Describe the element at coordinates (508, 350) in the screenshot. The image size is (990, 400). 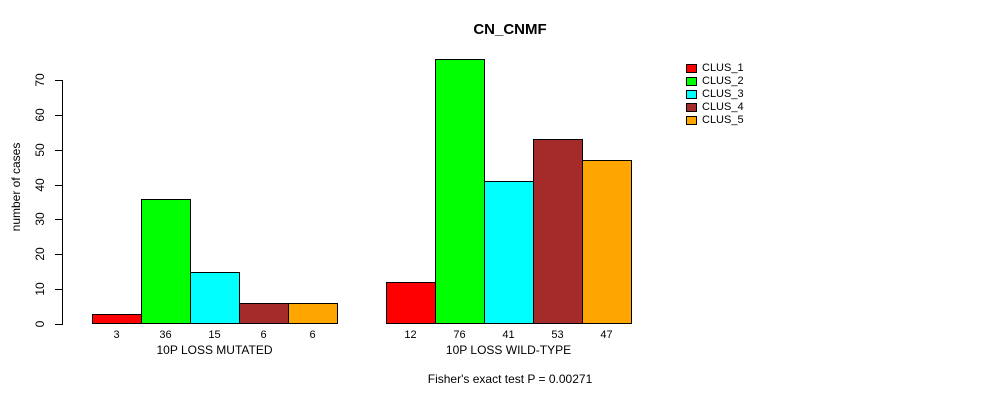
I see `x-group-label: 10P LOSS WILD-TYPE` at that location.